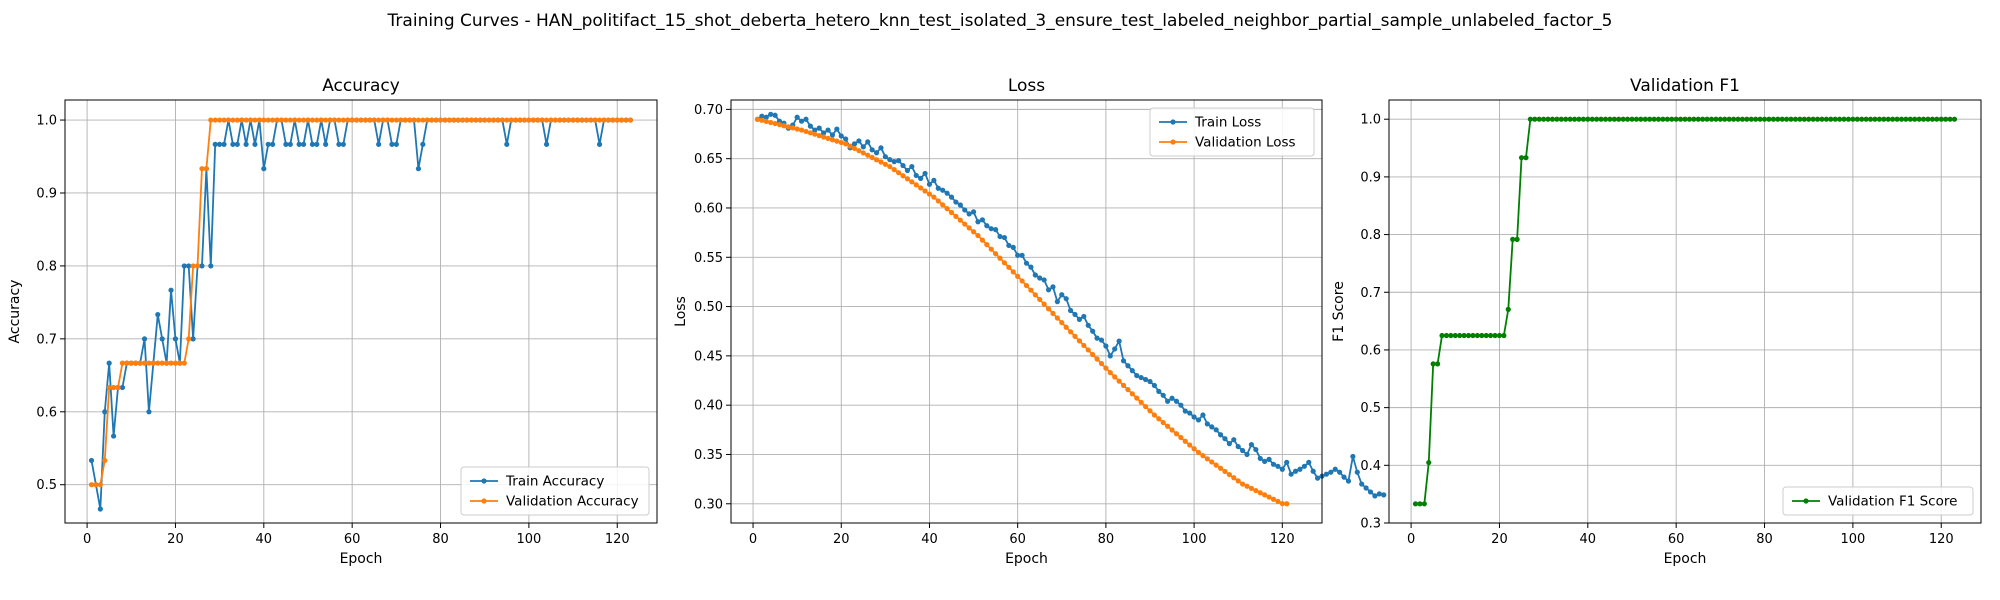 This screenshot has height=600, width=2000. What do you see at coordinates (1370, 408) in the screenshot?
I see `y-tick-label: 0.5` at bounding box center [1370, 408].